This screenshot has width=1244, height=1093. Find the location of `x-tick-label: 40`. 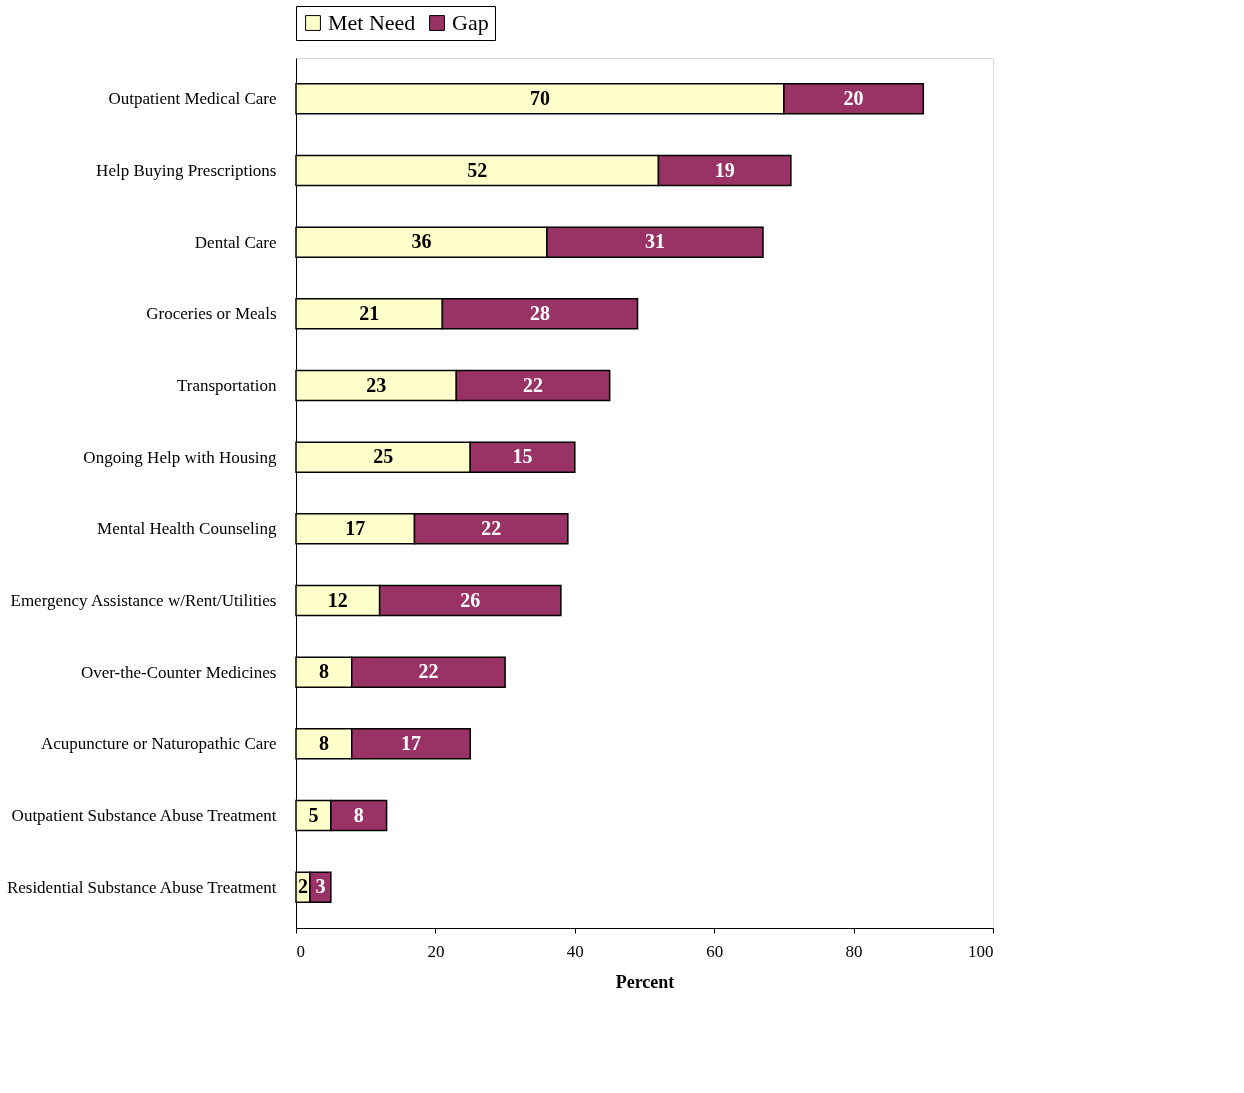

x-tick-label: 40 is located at coordinates (575, 951).